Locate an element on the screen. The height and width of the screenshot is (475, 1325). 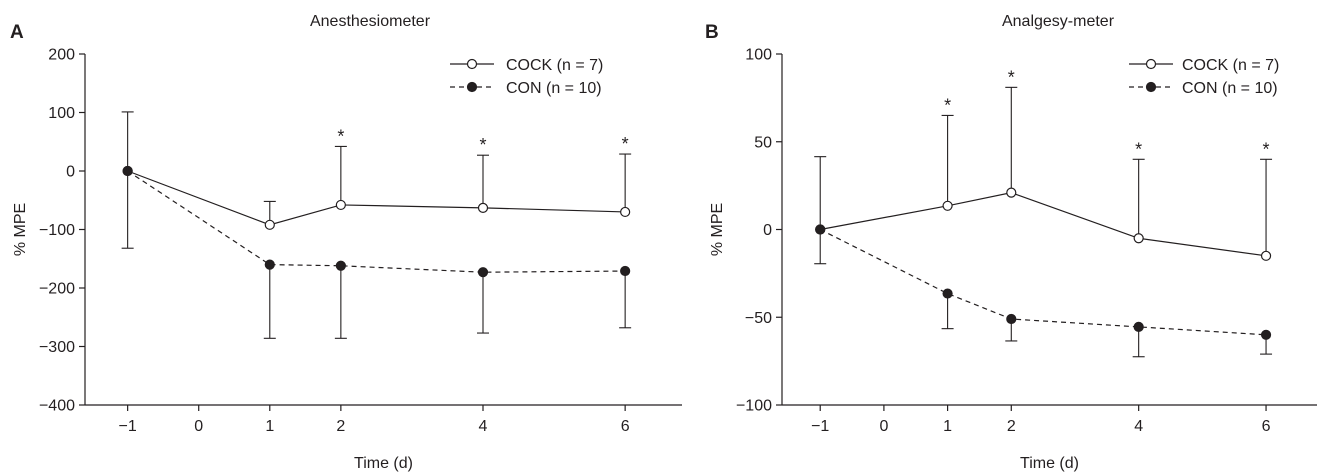
panel-letter: B is located at coordinates (712, 32).